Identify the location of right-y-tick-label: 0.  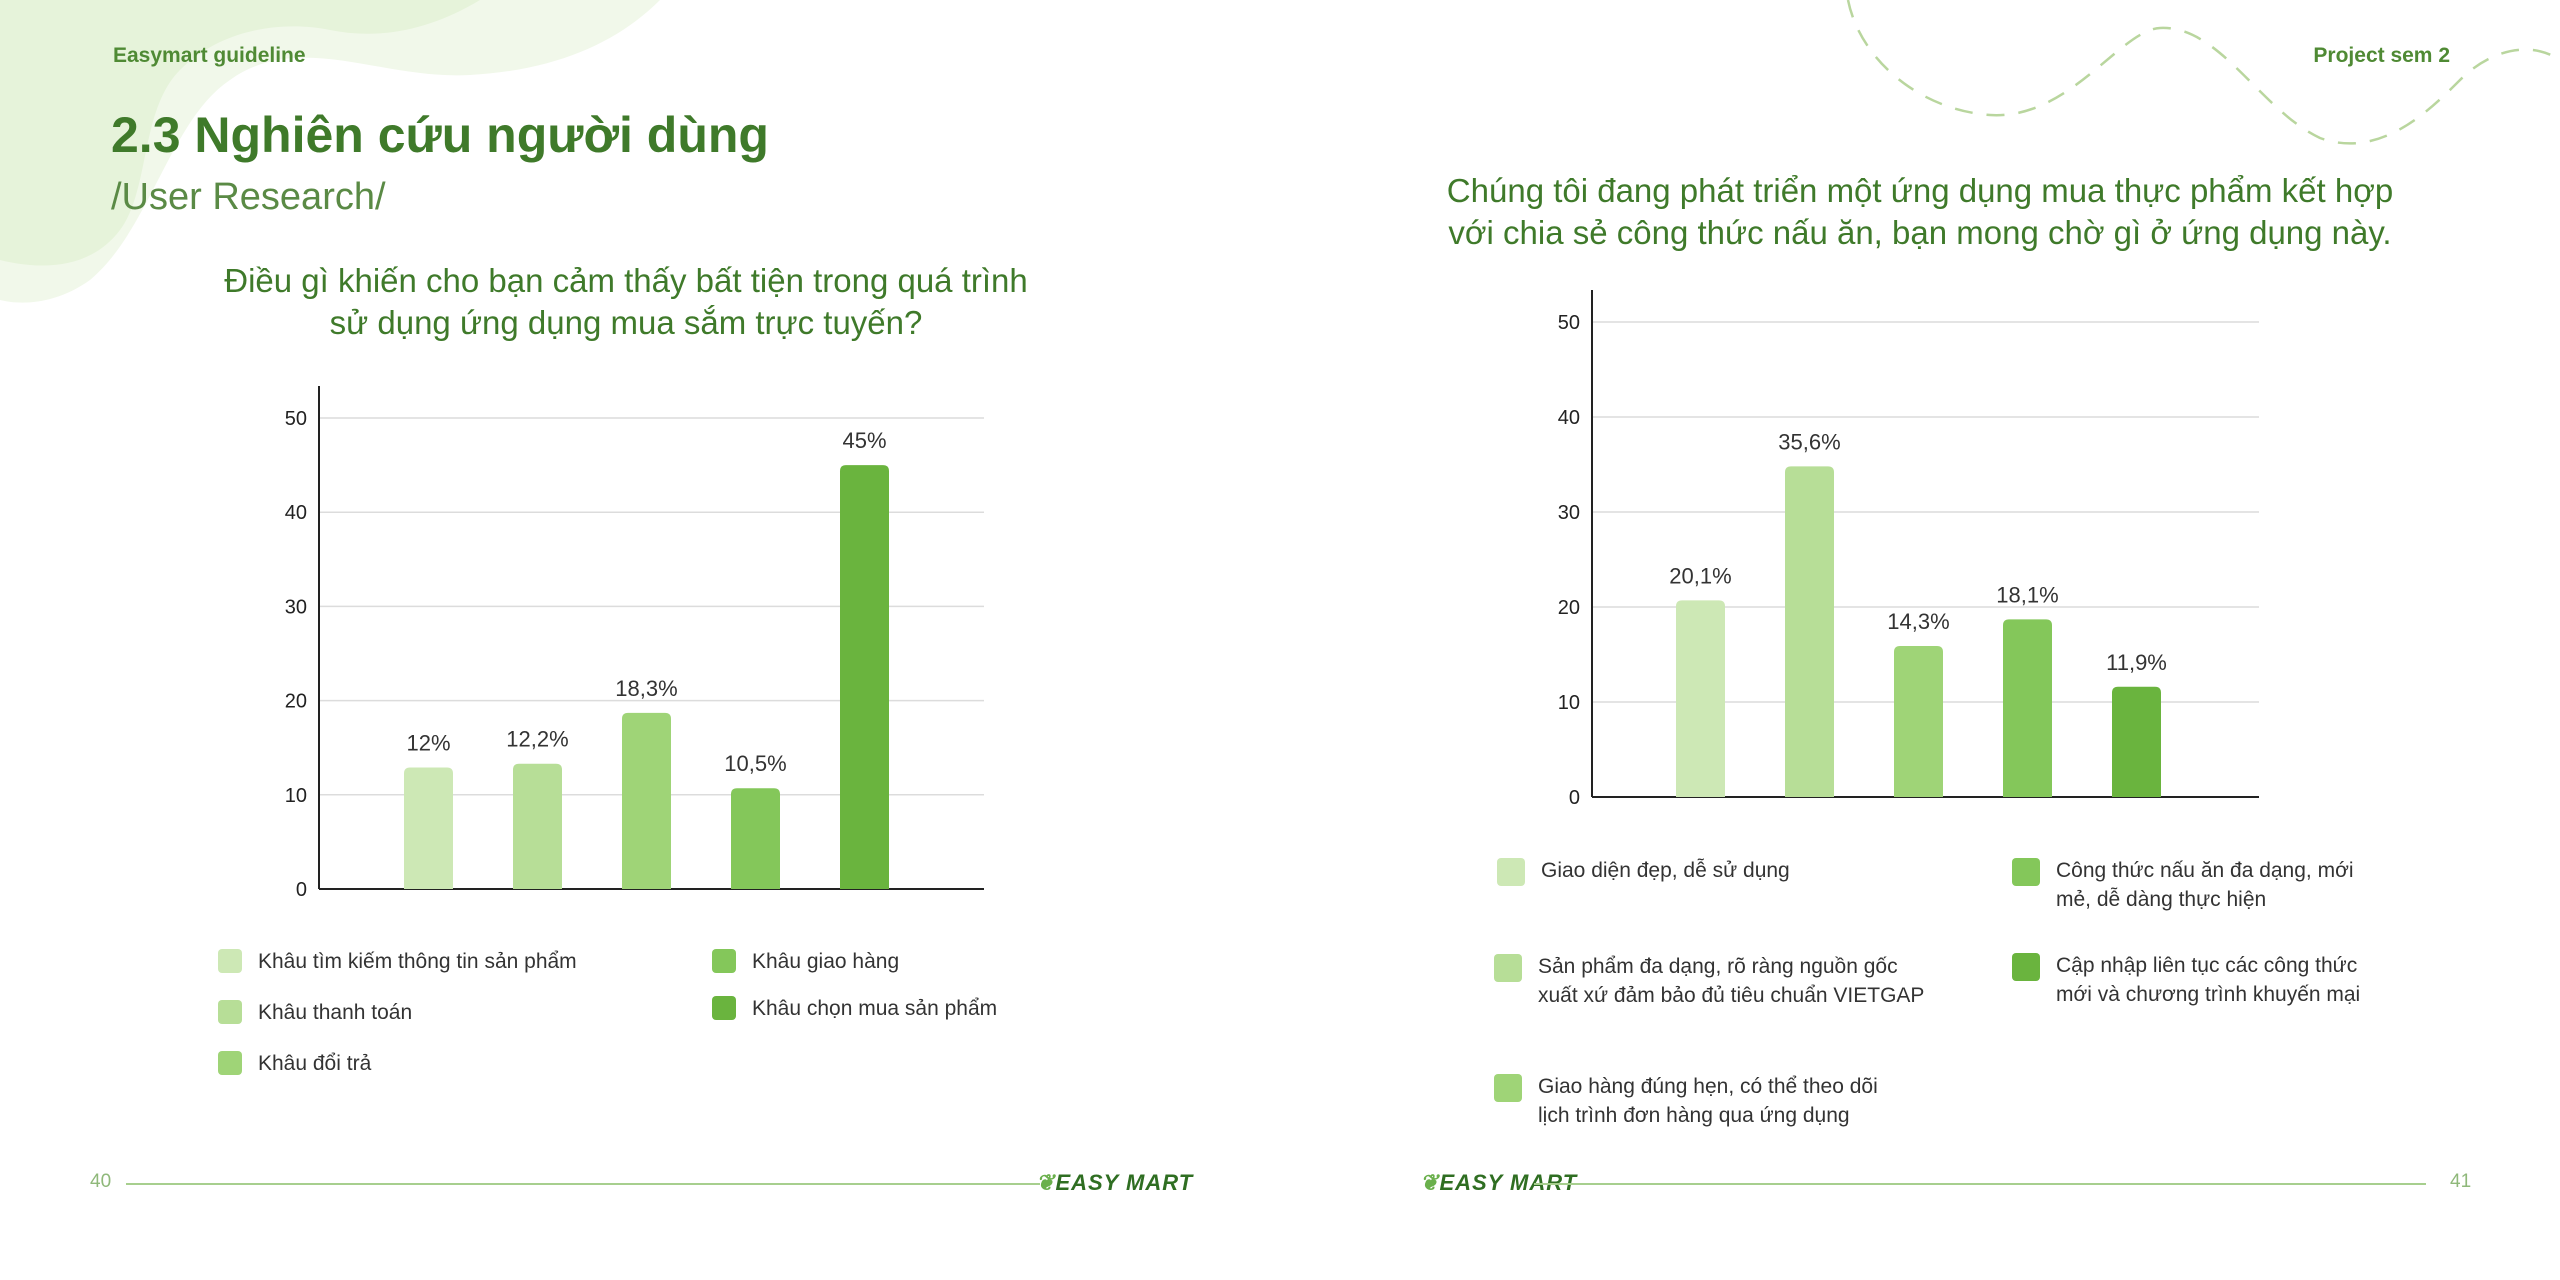
(1574, 798).